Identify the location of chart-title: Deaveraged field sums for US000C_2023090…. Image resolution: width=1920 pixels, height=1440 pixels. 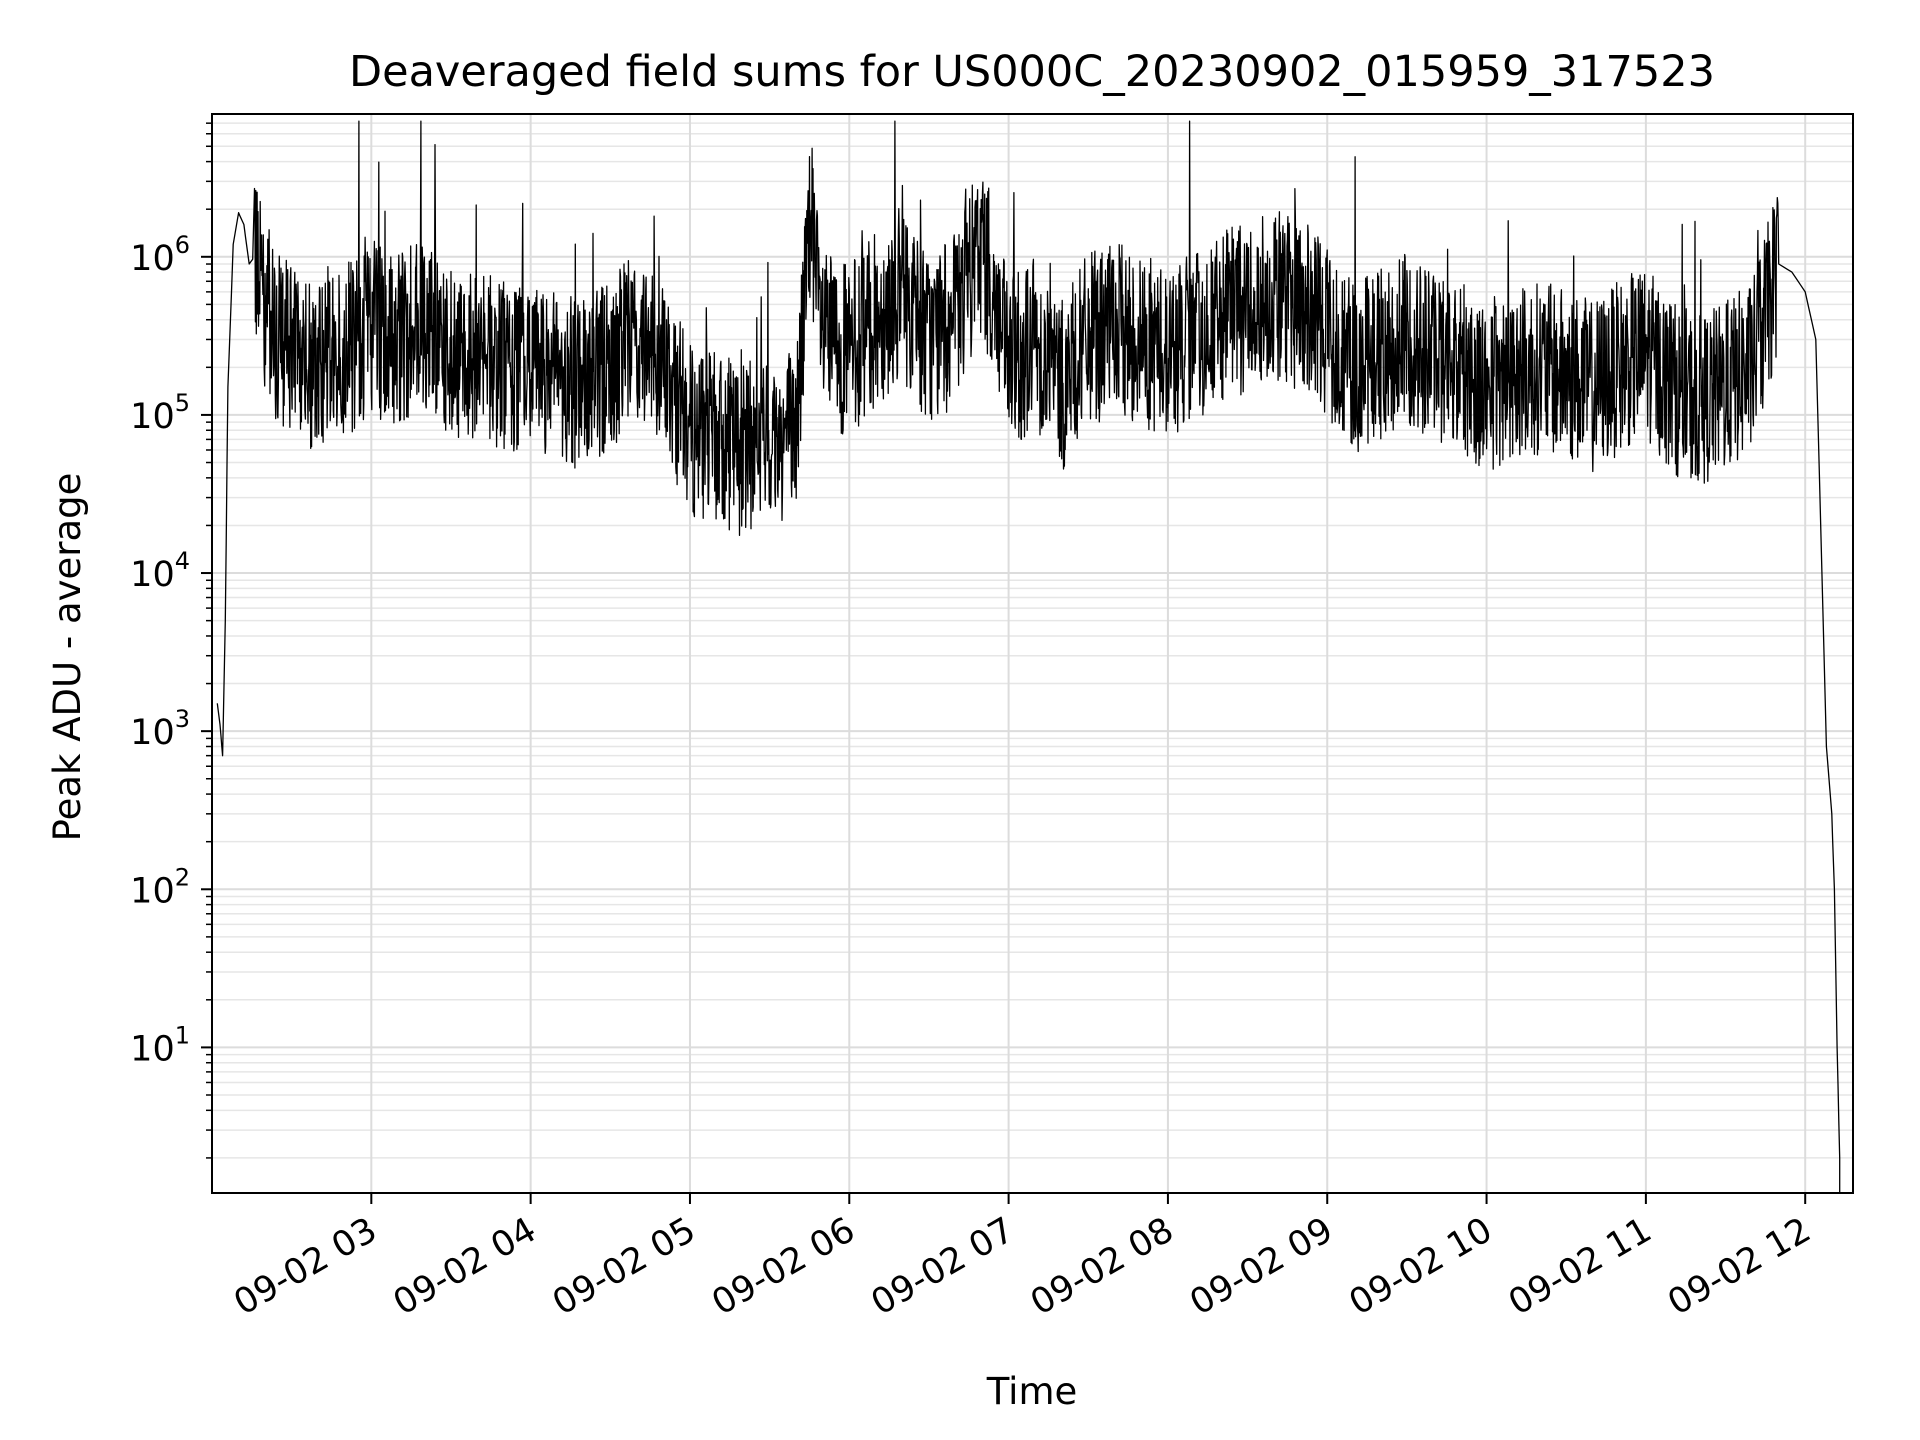
(1032, 72).